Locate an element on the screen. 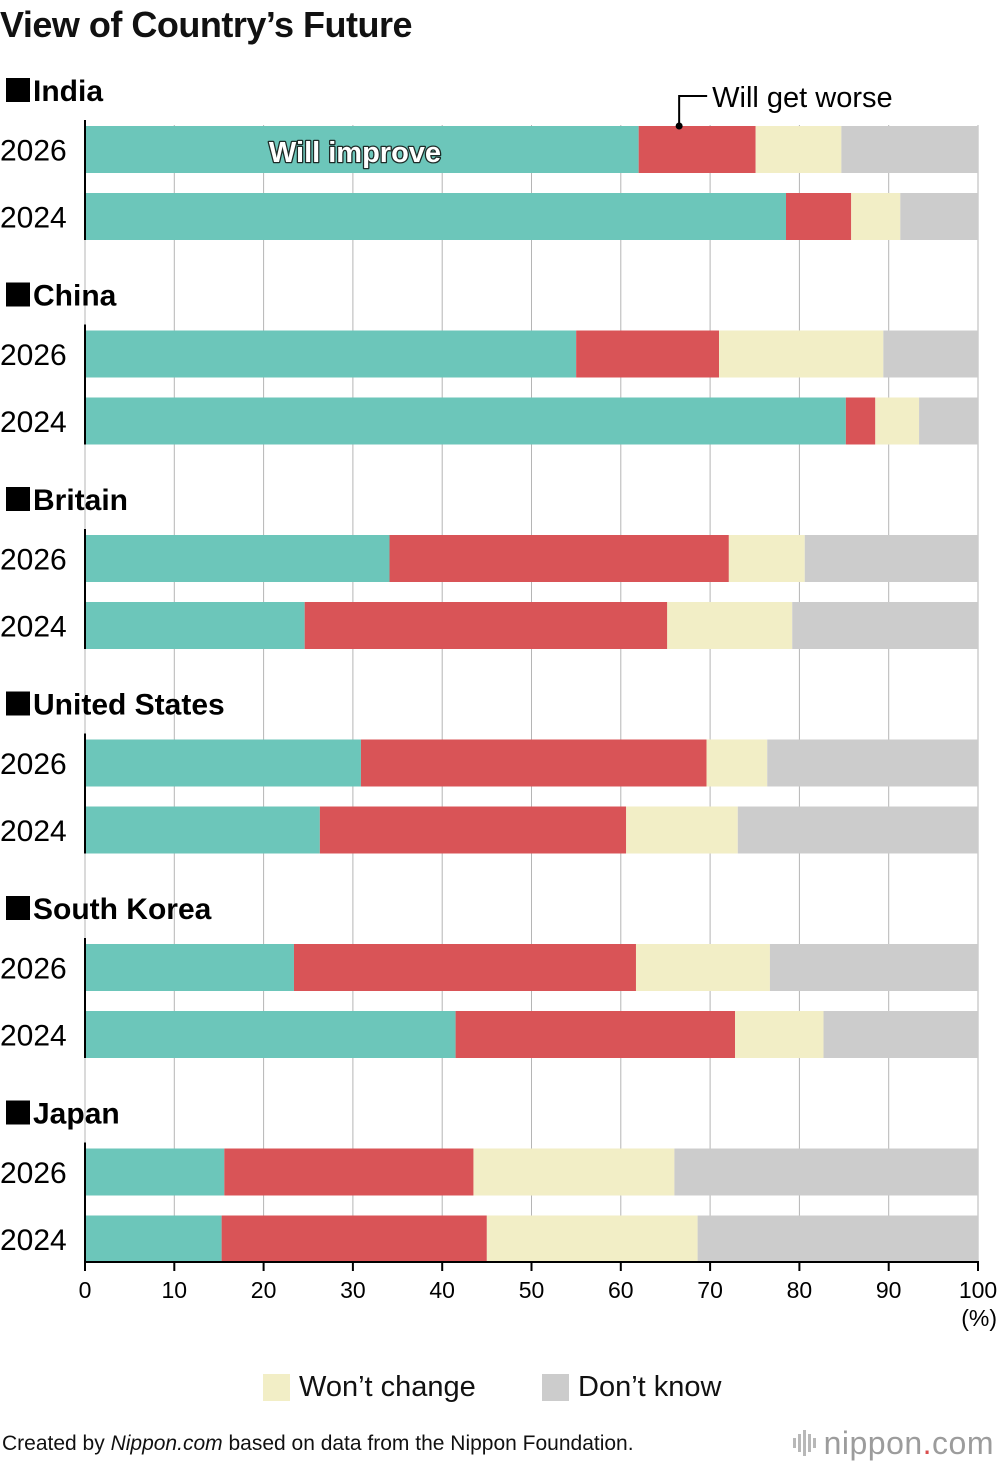 Image resolution: width=1000 pixels, height=1466 pixels. x-axis-unit-label: (%) is located at coordinates (979, 1318).